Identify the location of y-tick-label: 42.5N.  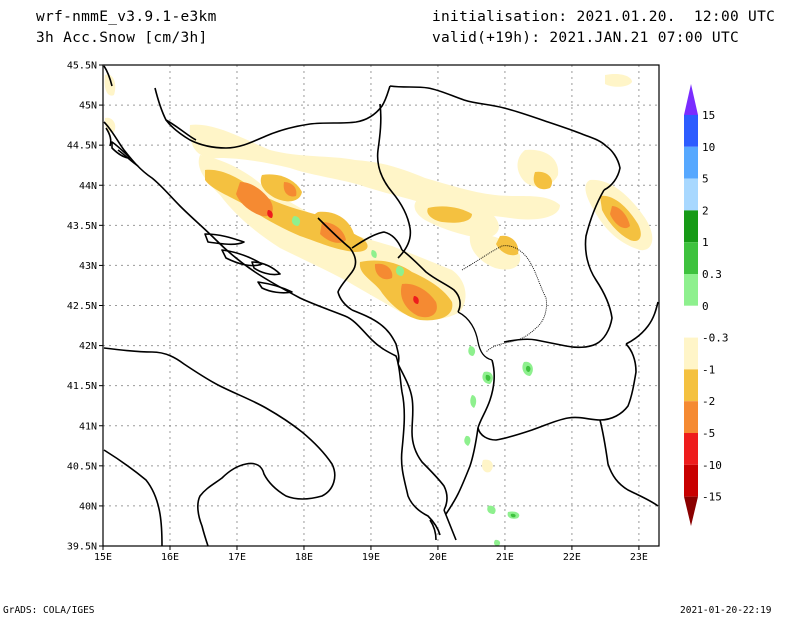
(82, 306).